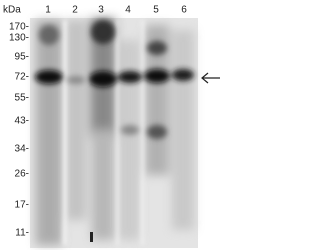  What do you see at coordinates (22, 205) in the screenshot?
I see `marker-label: 17-` at bounding box center [22, 205].